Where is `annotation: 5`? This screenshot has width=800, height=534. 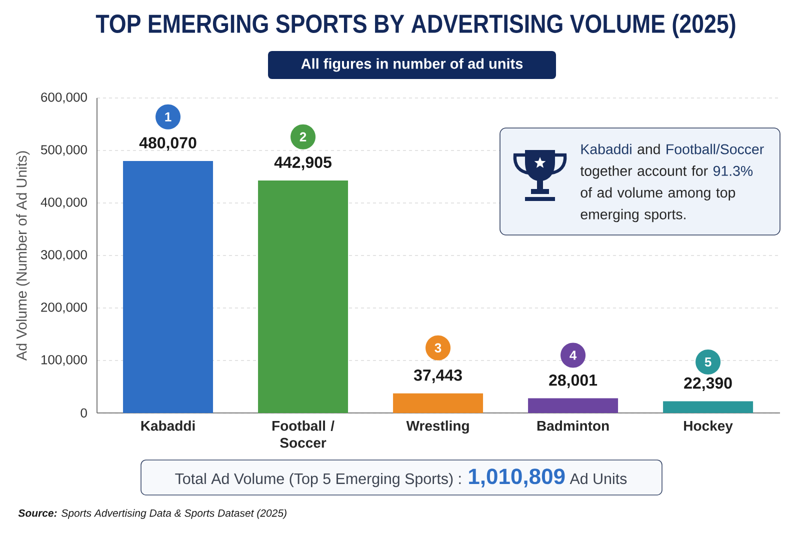 annotation: 5 is located at coordinates (708, 362).